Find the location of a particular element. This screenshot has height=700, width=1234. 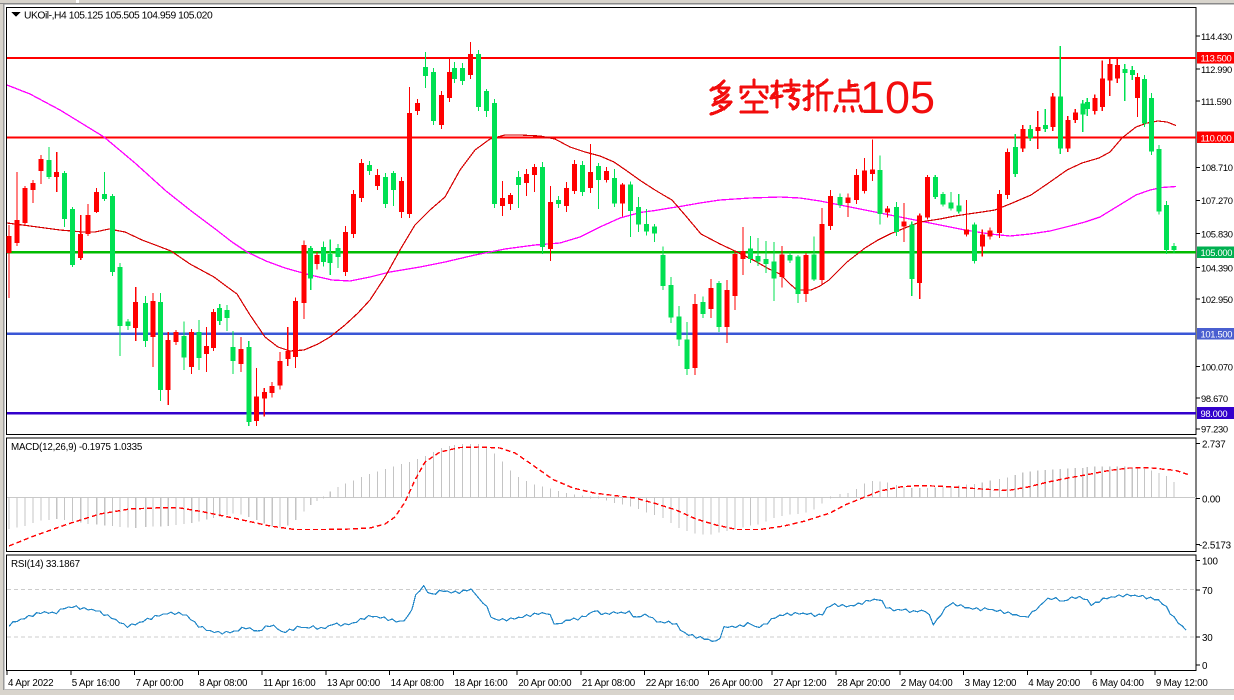

svg-text: 3 May 12:00 is located at coordinates (991, 683).